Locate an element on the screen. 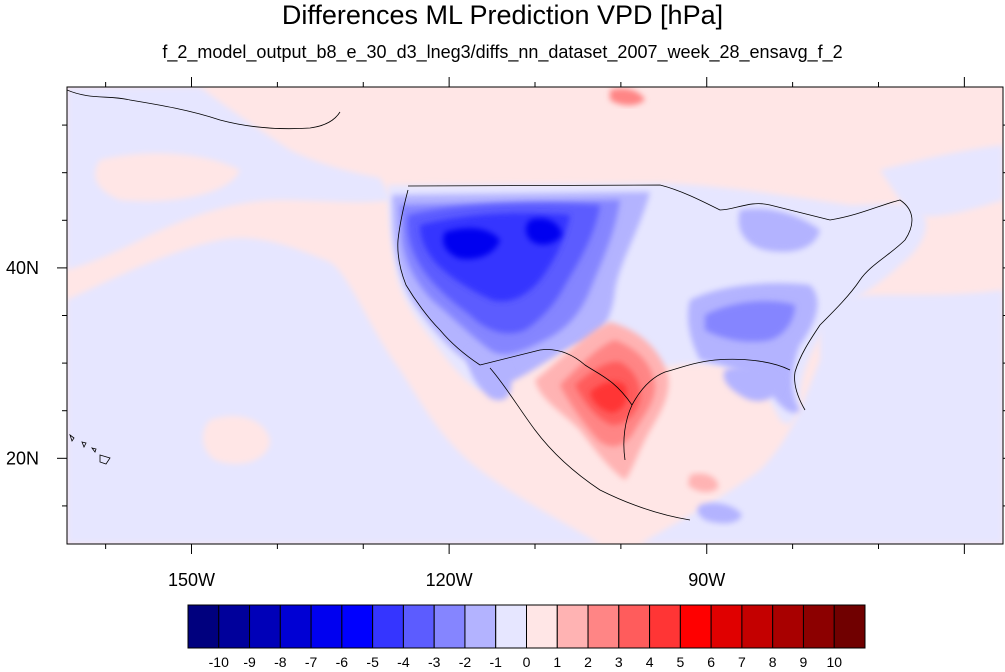 The height and width of the screenshot is (672, 1005). colorbar-label: 5 is located at coordinates (680, 662).